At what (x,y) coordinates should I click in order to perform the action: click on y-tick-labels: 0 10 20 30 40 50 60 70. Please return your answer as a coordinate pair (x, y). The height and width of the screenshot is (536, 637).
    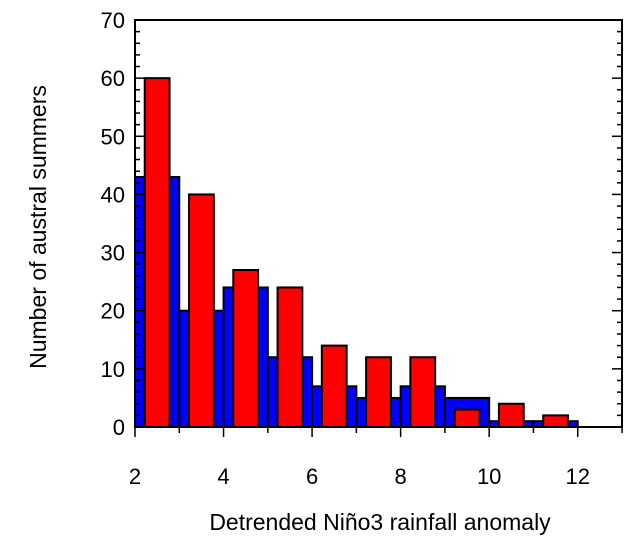
    Looking at the image, I should click on (113, 224).